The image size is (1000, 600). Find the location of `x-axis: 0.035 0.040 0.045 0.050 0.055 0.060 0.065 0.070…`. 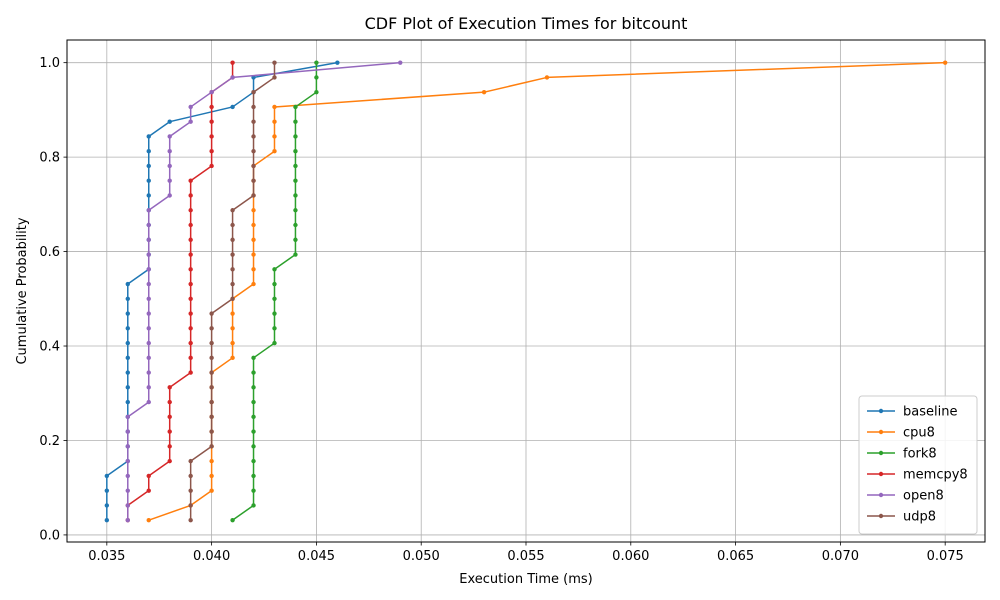

x-axis: 0.035 0.040 0.045 0.050 0.055 0.060 0.065 0.070… is located at coordinates (526, 553).